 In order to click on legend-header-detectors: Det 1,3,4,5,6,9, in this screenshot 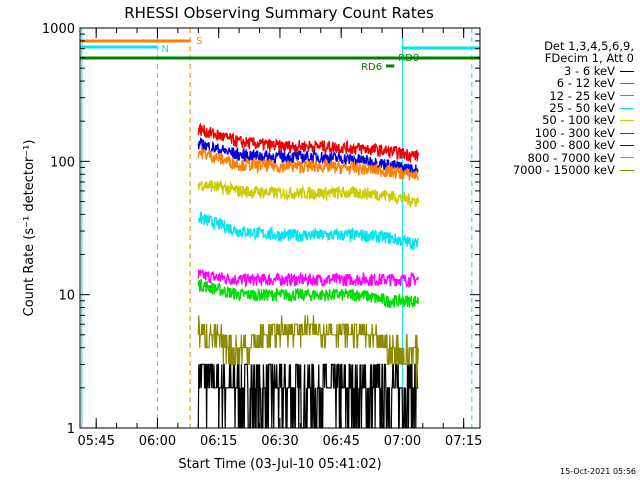, I will do `click(589, 46)`.